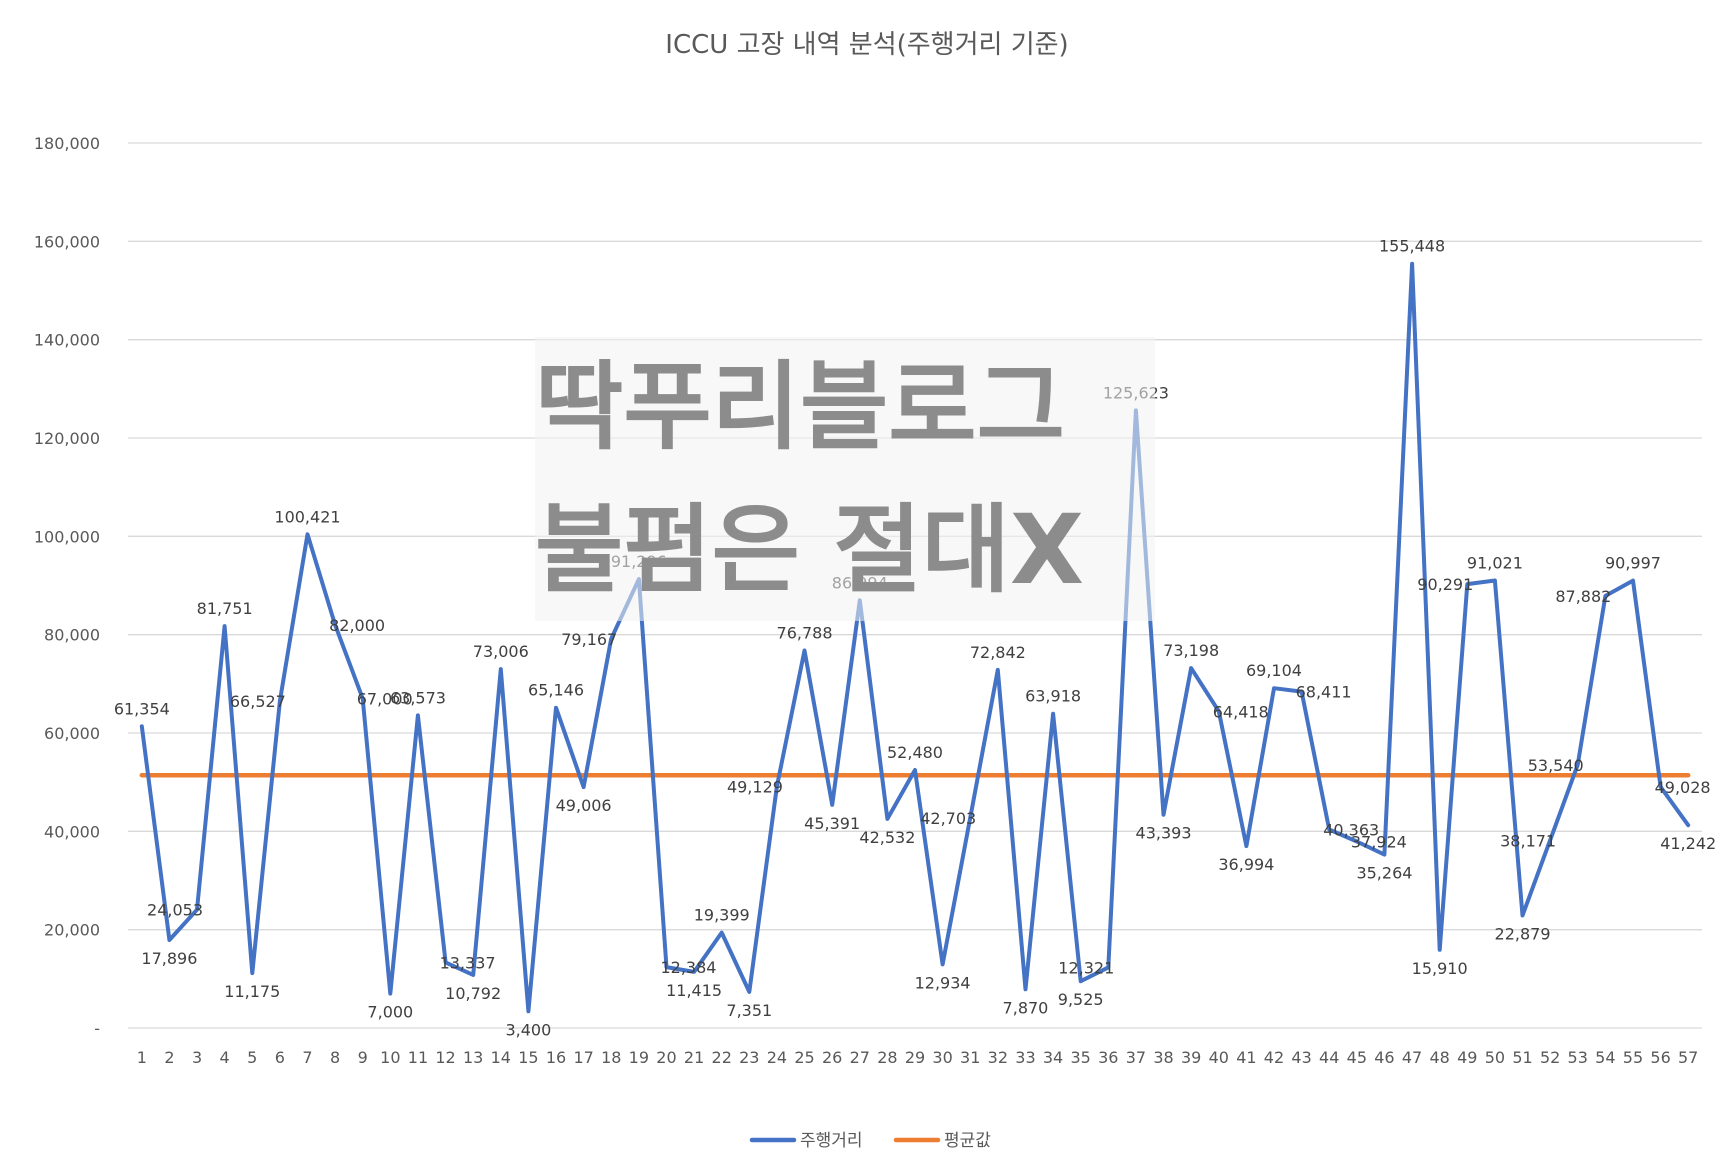 The image size is (1734, 1175). I want to click on x-tick-label: 35, so click(1081, 1057).